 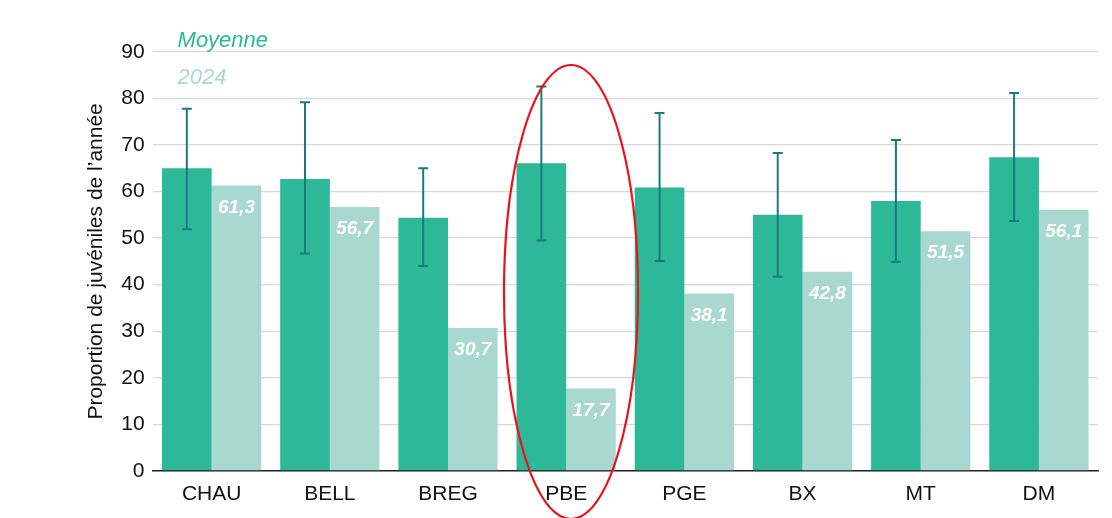 I want to click on data-label: 38,1, so click(x=709, y=314).